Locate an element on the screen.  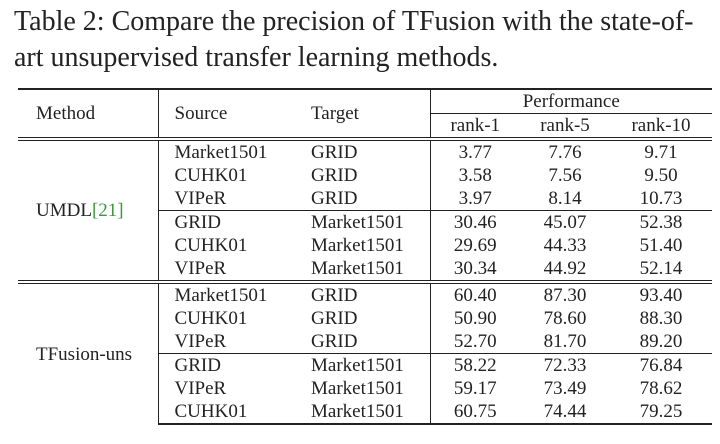
table-row: VIPeR GRID 52.70 81.70 89.20 is located at coordinates (365, 342).